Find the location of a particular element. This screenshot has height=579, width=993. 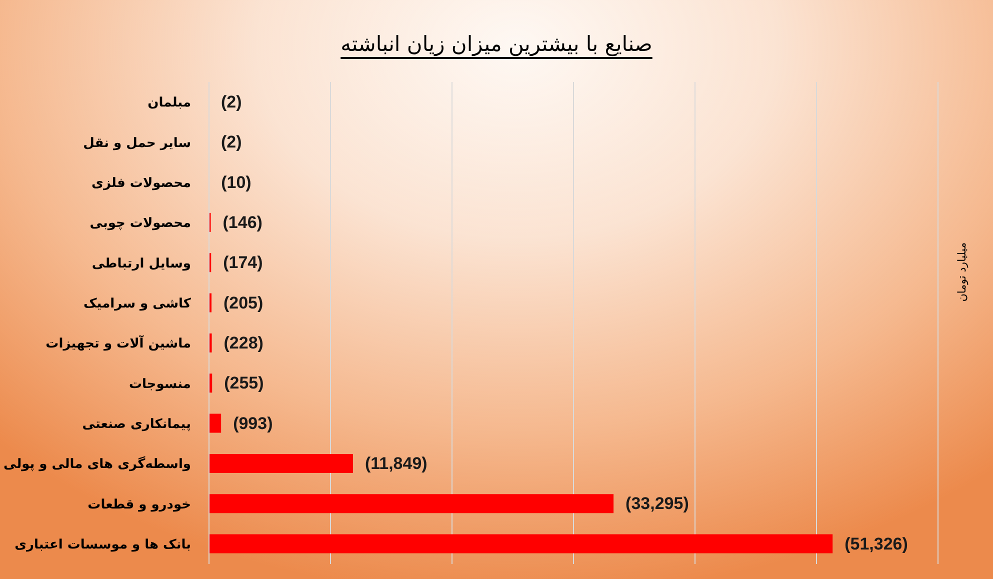

data-label: (228) is located at coordinates (244, 342).